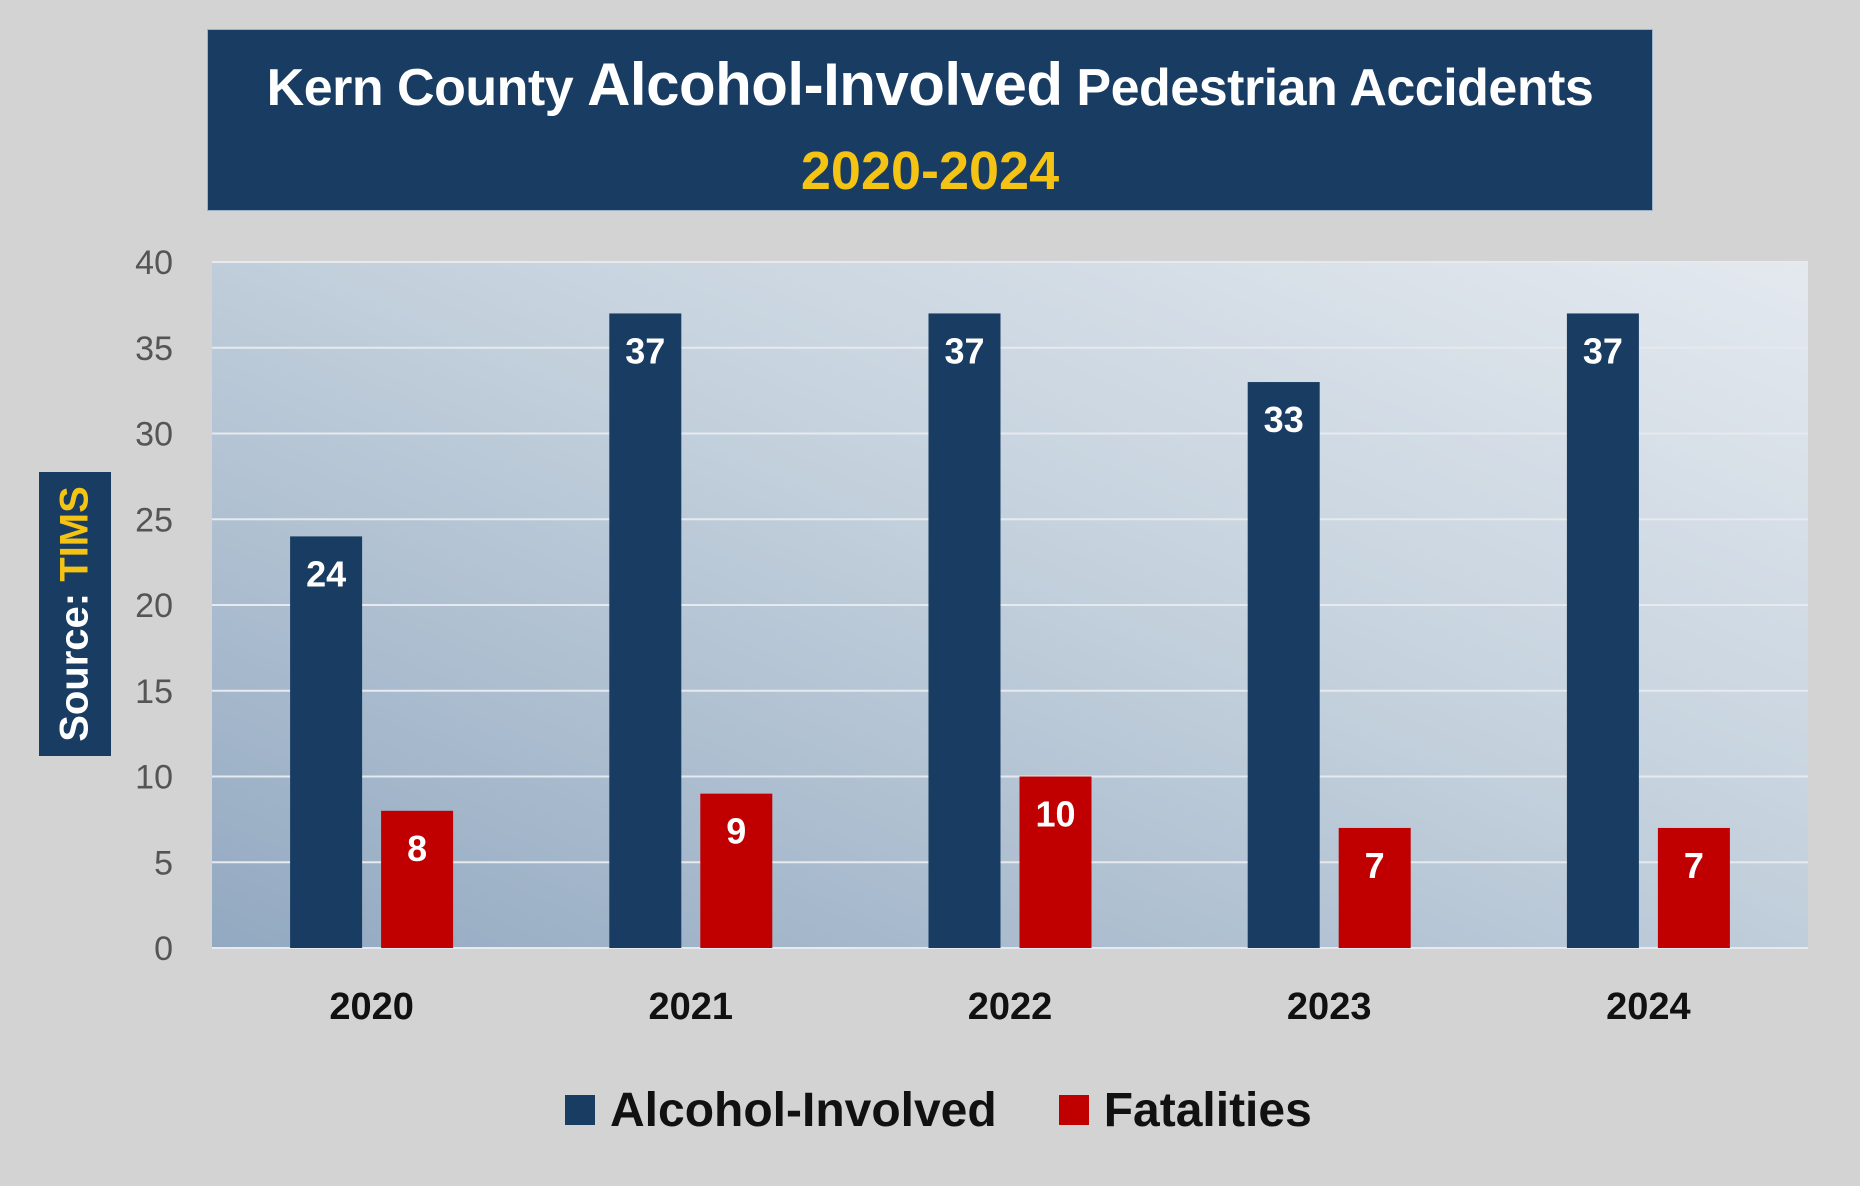 This screenshot has height=1186, width=1860. What do you see at coordinates (803, 1110) in the screenshot?
I see `legend-label-alcohol: Alcohol-Involved` at bounding box center [803, 1110].